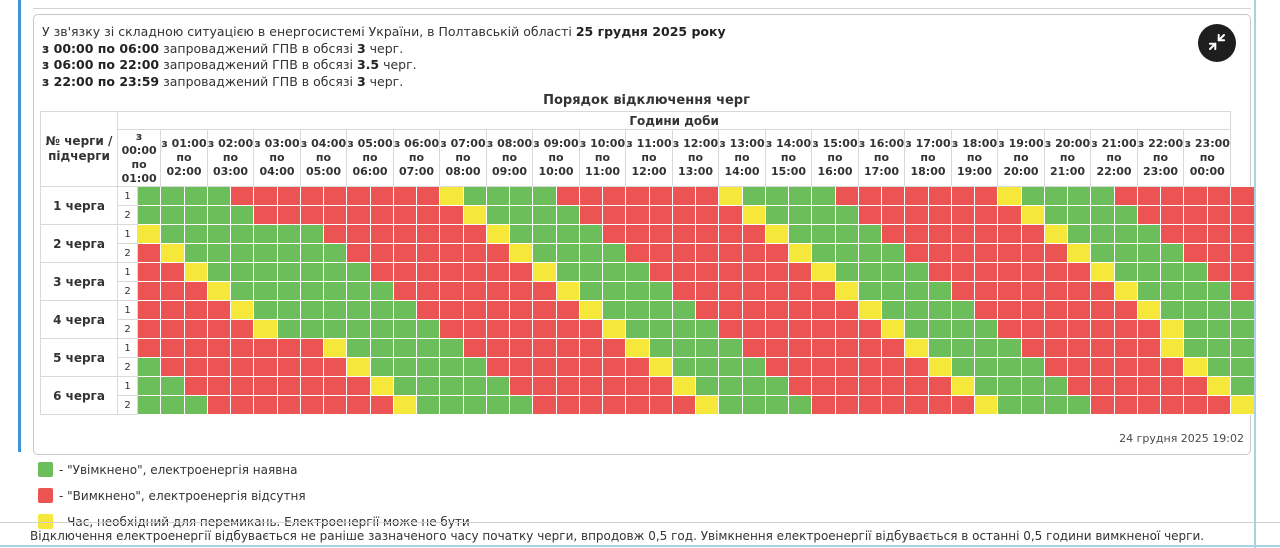 The width and height of the screenshot is (1280, 548). Describe the element at coordinates (1181, 438) in the screenshot. I see `generated-timestamp: 24 грудня 2025 19:02` at that location.